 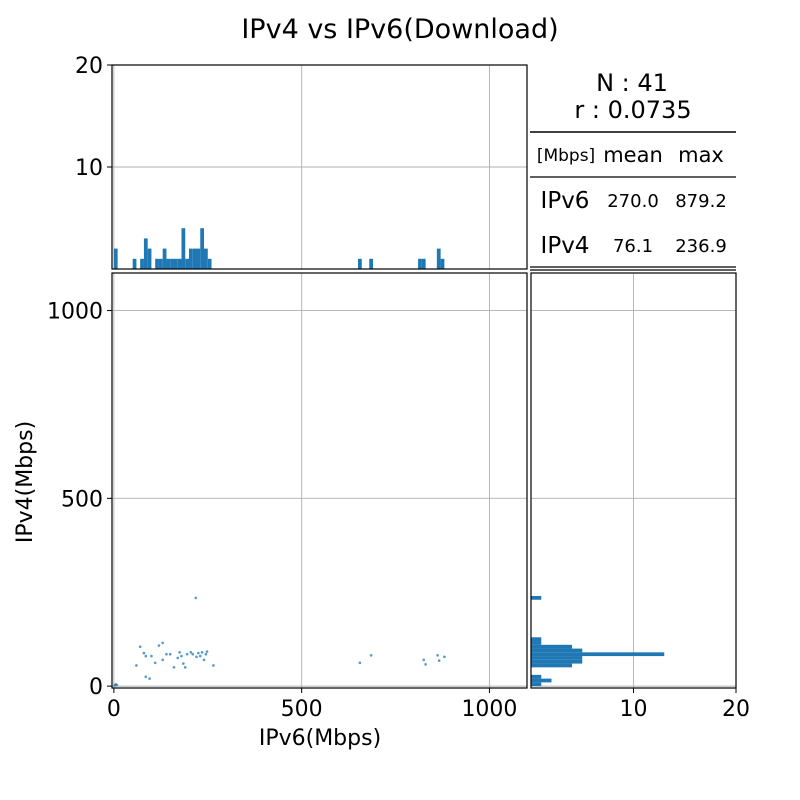 What do you see at coordinates (632, 110) in the screenshot?
I see `stats-r: r : 0.0735` at bounding box center [632, 110].